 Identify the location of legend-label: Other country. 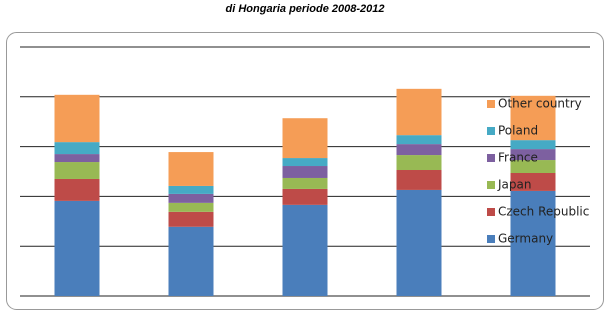
(540, 104).